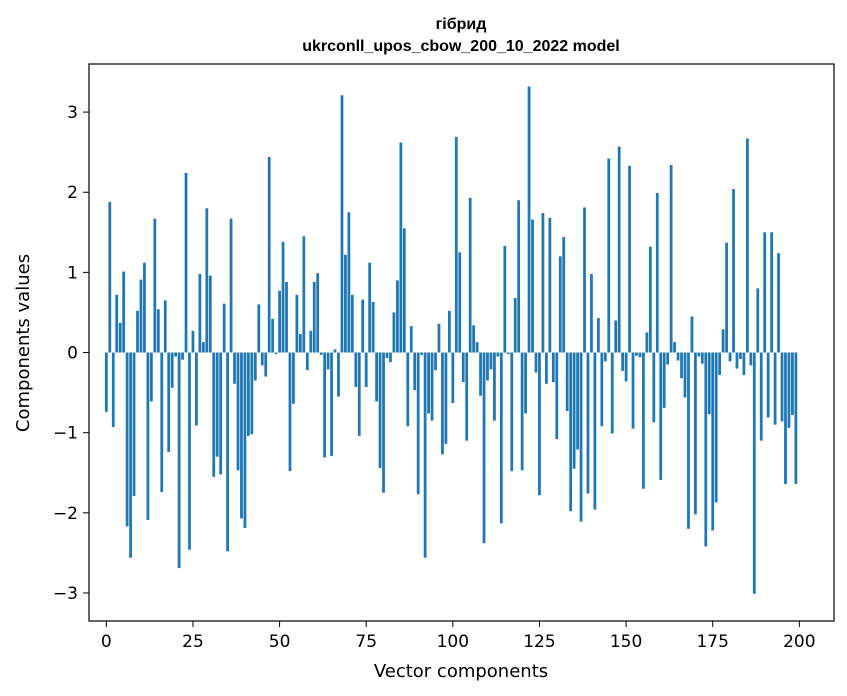 The width and height of the screenshot is (847, 696). I want to click on y-tick-label: 2, so click(72, 193).